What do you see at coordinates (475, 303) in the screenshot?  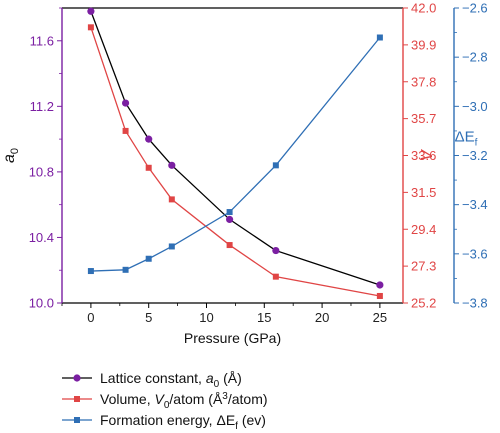 I see `right2-tick-label-0: −3.8` at bounding box center [475, 303].